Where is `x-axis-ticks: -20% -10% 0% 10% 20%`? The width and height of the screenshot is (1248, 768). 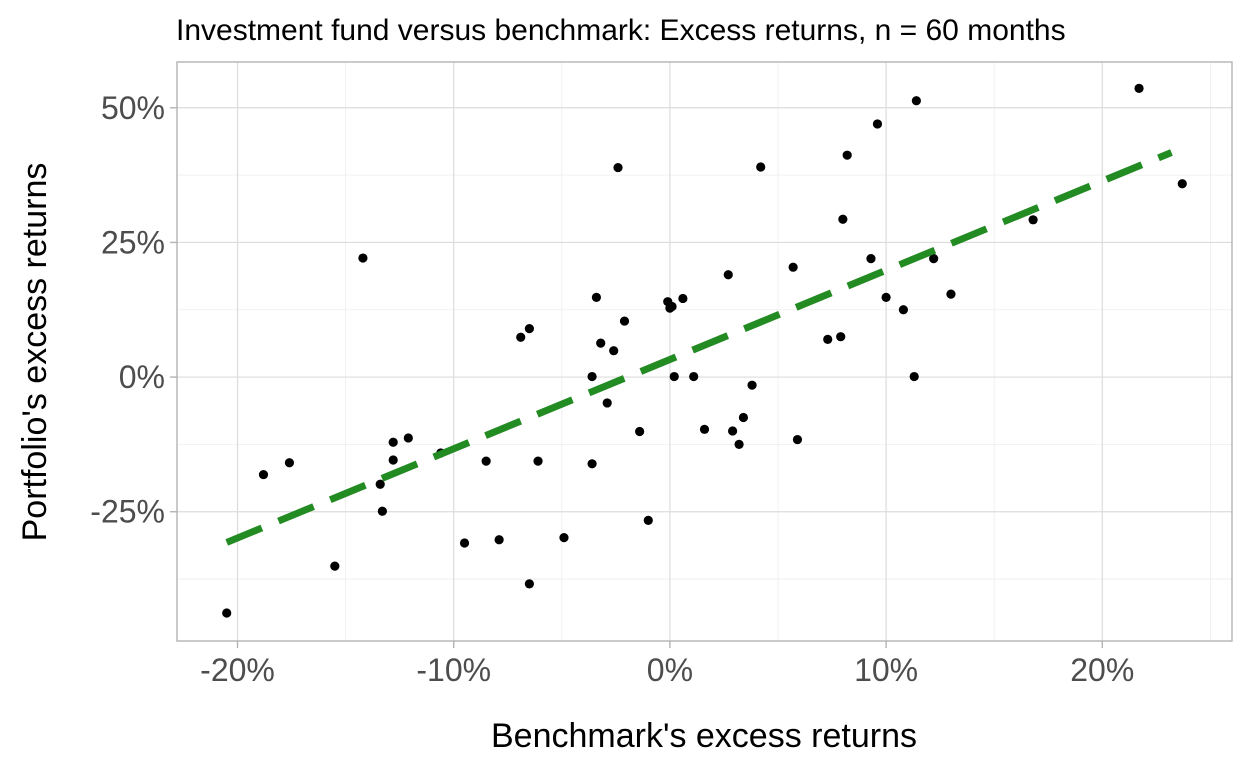 x-axis-ticks: -20% -10% 0% 10% 20% is located at coordinates (667, 664).